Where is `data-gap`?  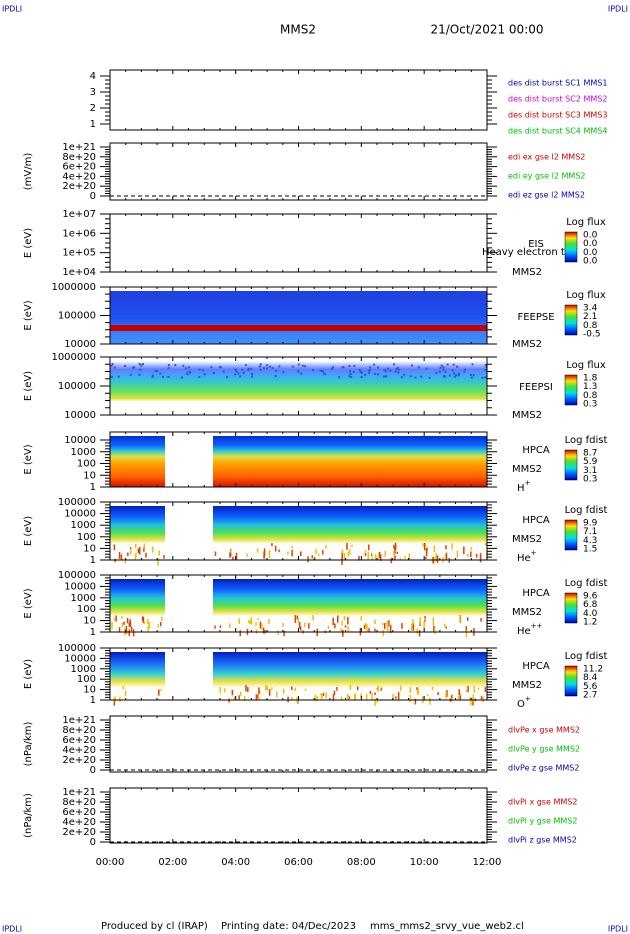
data-gap is located at coordinates (189, 531).